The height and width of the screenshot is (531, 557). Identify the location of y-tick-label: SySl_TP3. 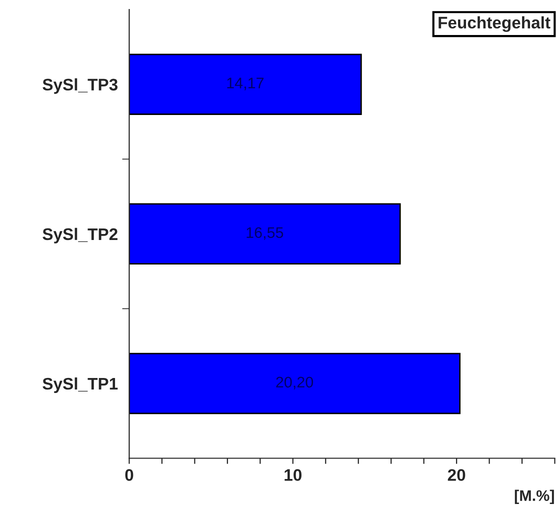
(80, 86).